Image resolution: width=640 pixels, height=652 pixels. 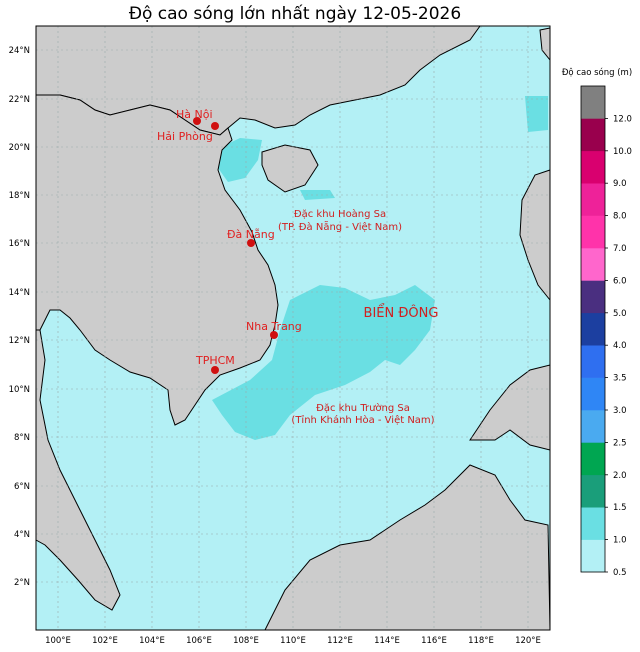 I want to click on city-label-da-nang: Đà Nẵng, so click(x=251, y=234).